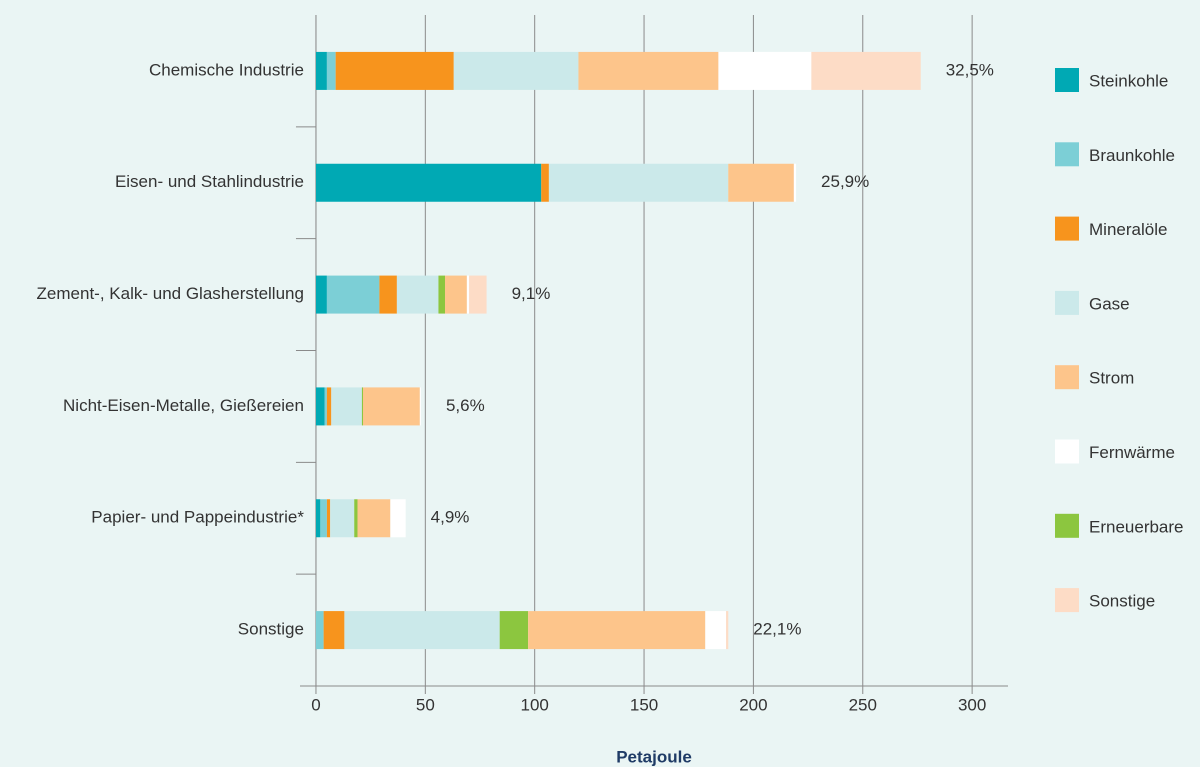 Image resolution: width=1200 pixels, height=767 pixels. What do you see at coordinates (1132, 155) in the screenshot?
I see `legend-label: Braunkohle` at bounding box center [1132, 155].